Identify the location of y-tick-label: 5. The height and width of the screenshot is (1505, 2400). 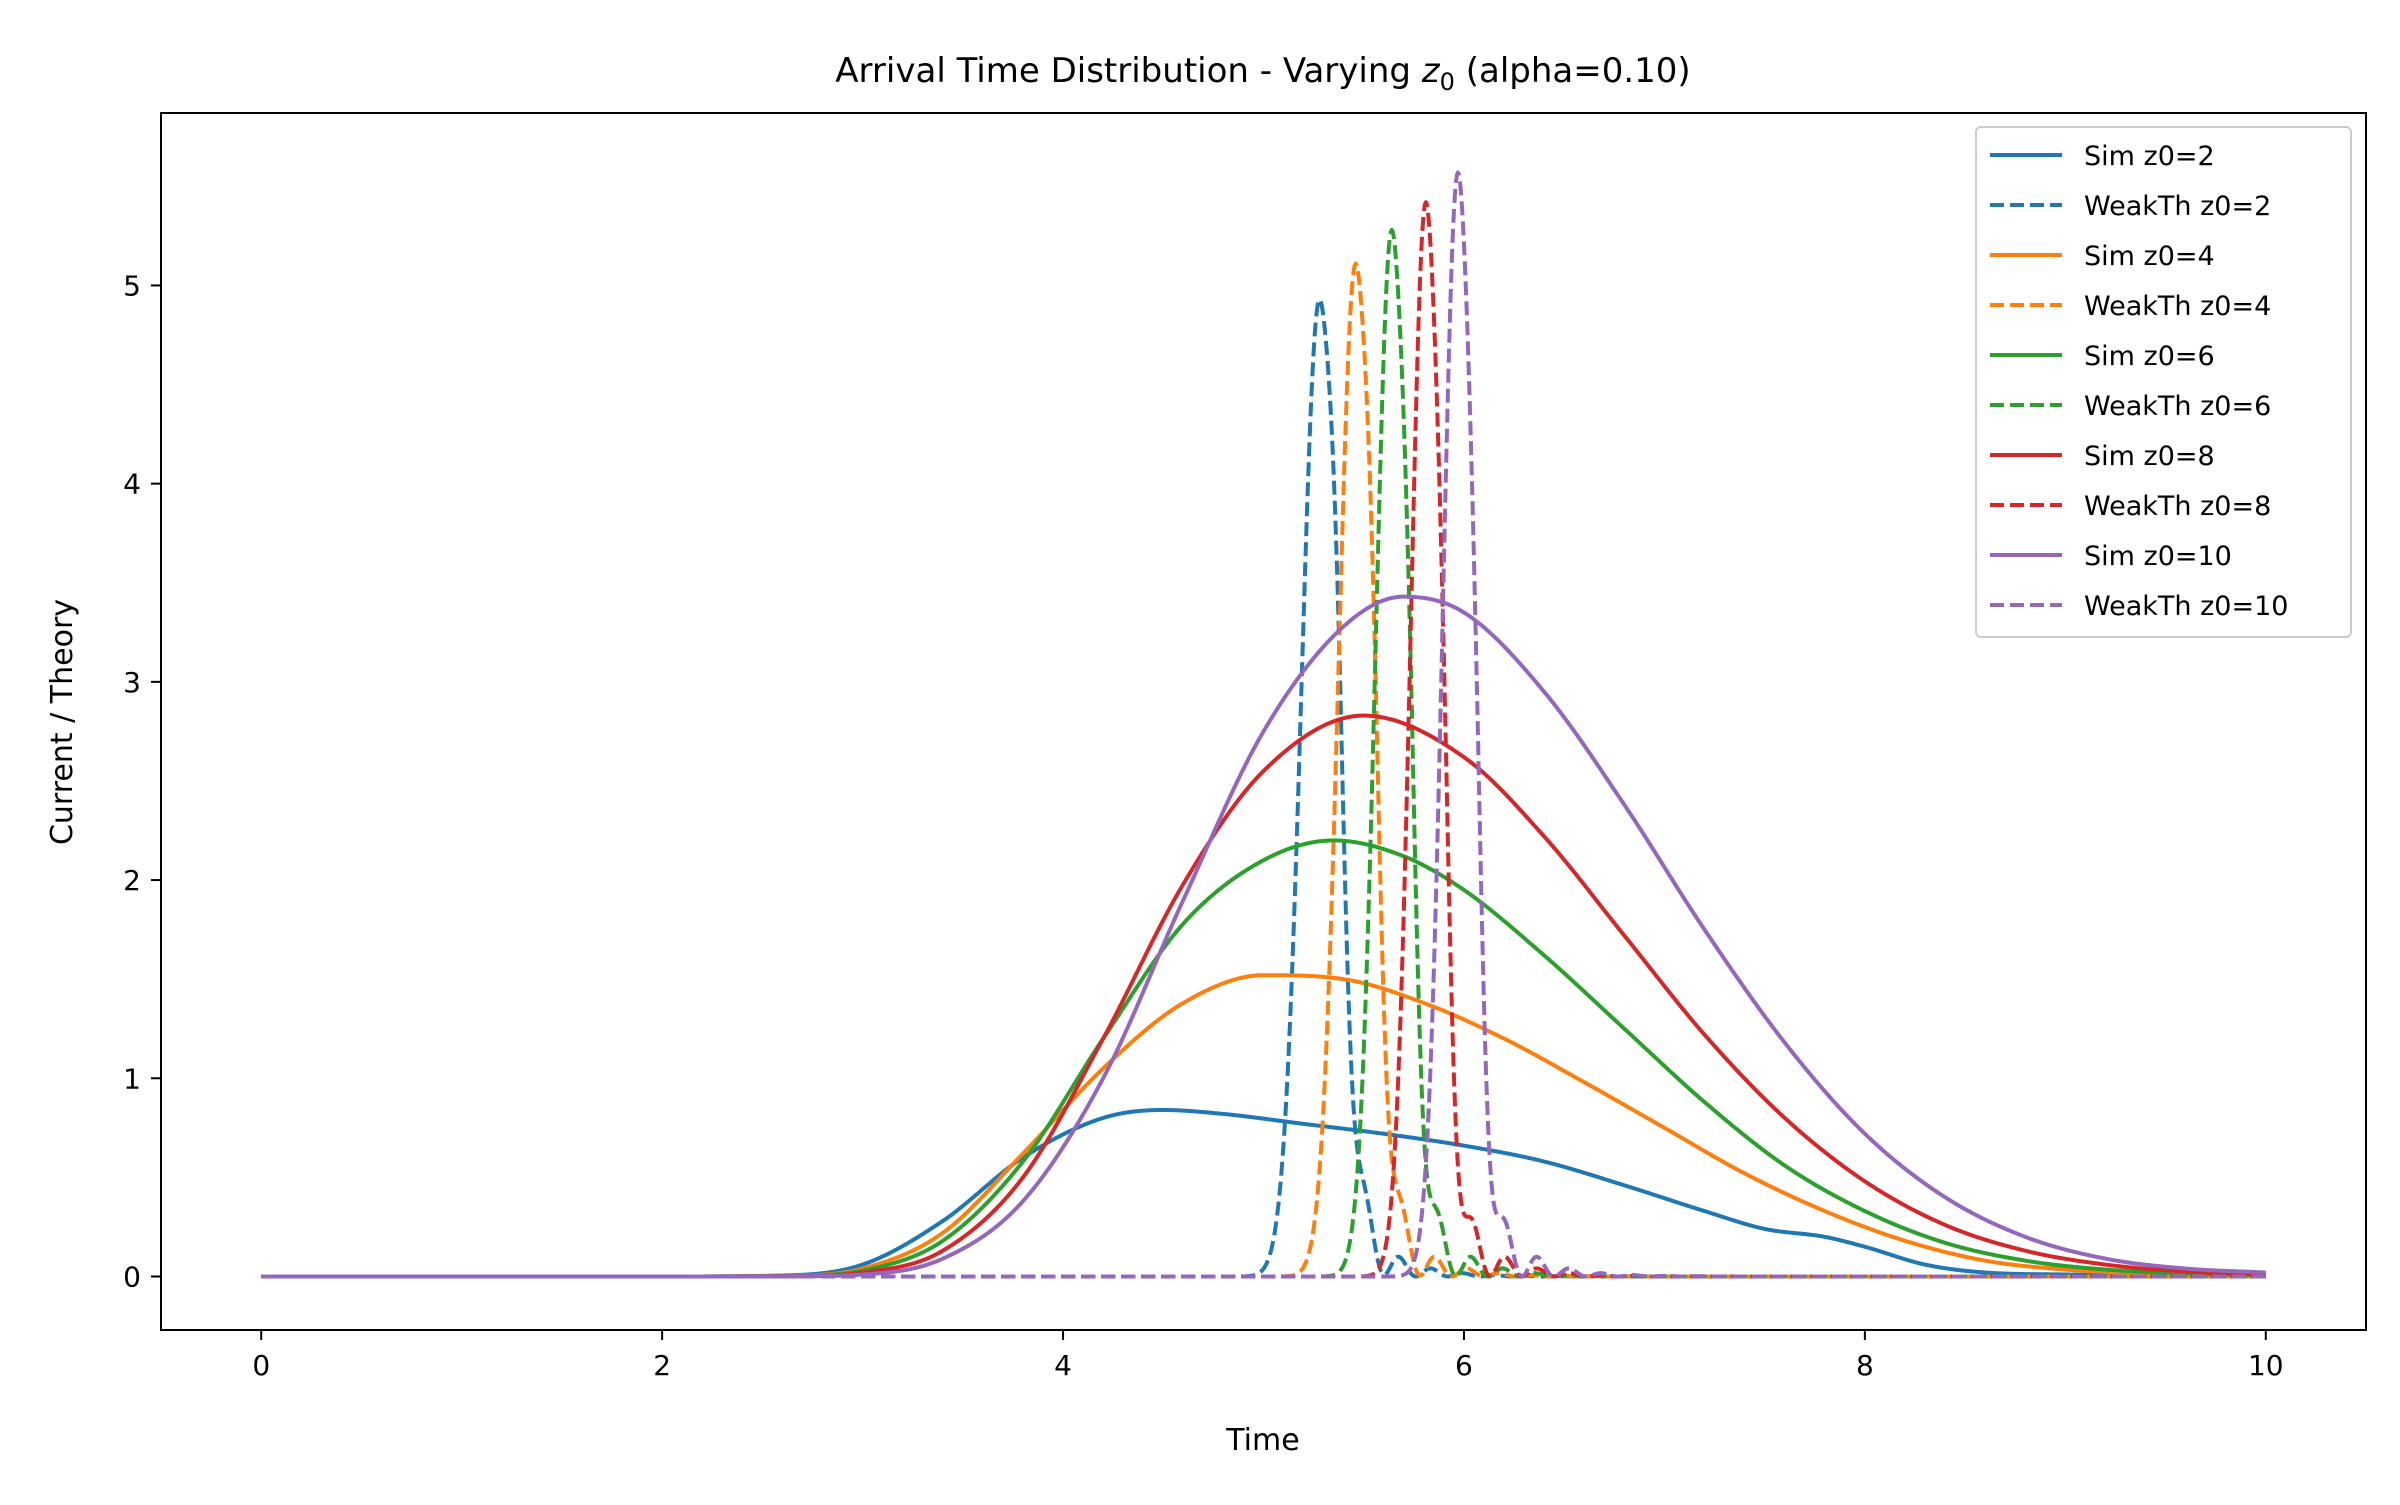
(132, 285).